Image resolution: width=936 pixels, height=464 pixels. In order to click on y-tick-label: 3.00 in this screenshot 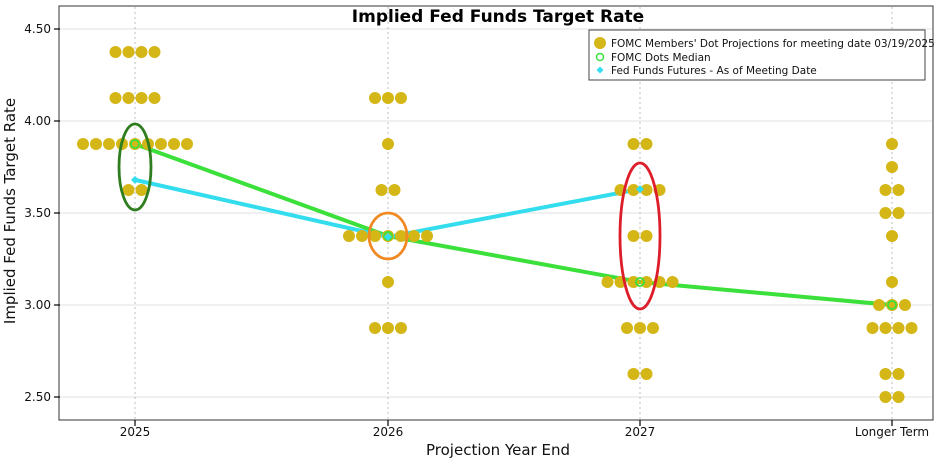, I will do `click(37, 305)`.